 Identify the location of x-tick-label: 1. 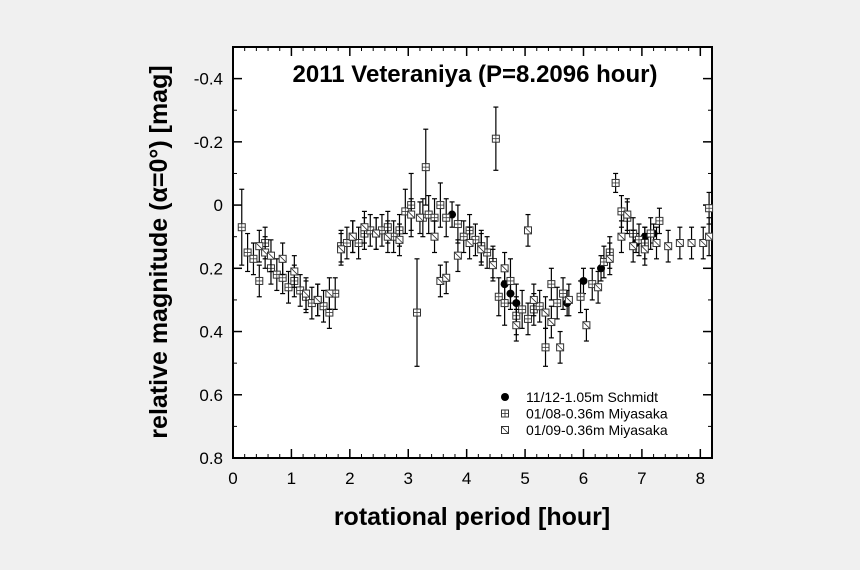
(291, 478).